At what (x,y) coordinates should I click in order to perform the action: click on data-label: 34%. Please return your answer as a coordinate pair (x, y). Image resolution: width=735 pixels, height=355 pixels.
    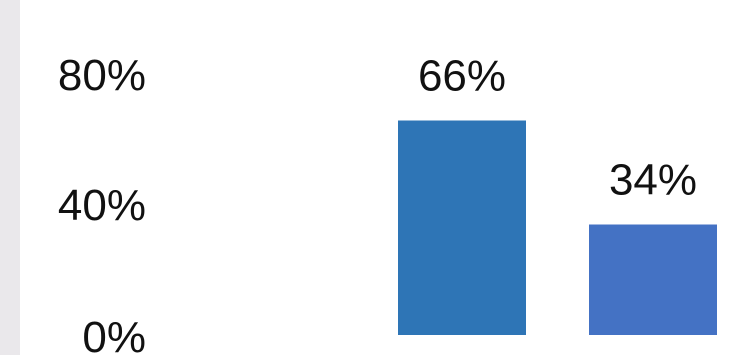
    Looking at the image, I should click on (653, 180).